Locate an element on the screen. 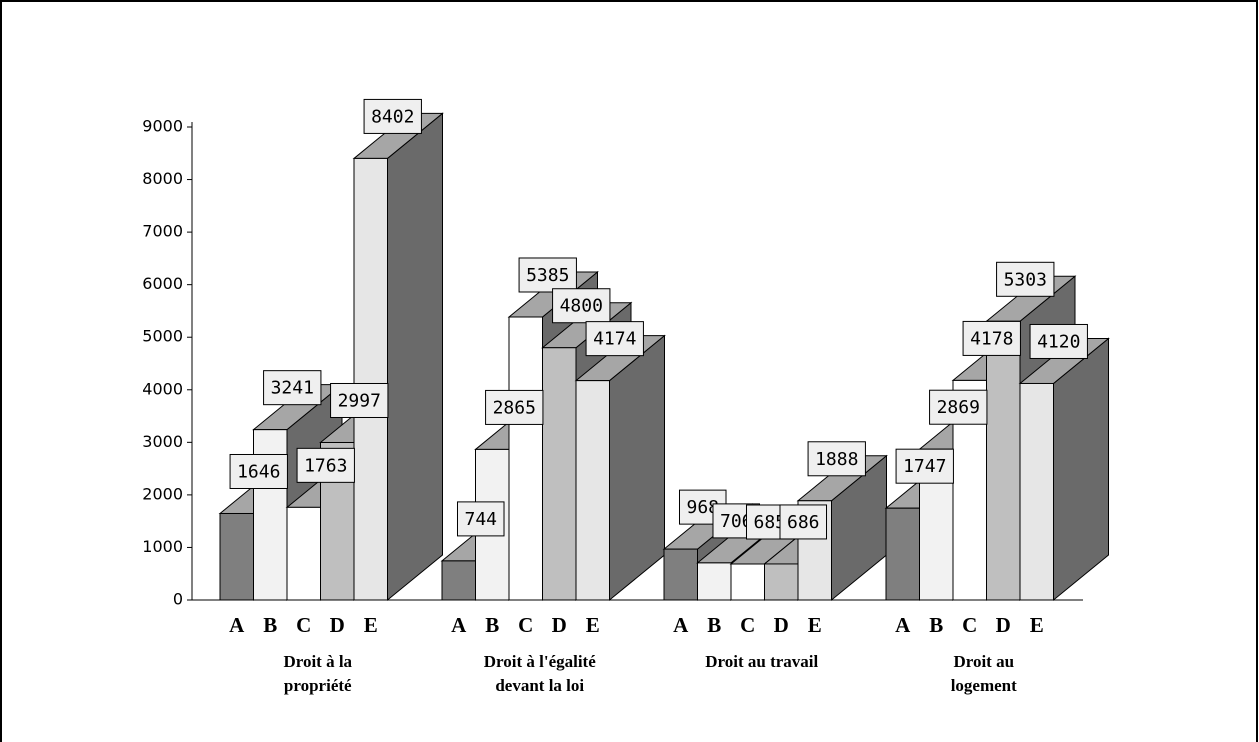 The width and height of the screenshot is (1259, 742). value-label: 4120 is located at coordinates (1058, 341).